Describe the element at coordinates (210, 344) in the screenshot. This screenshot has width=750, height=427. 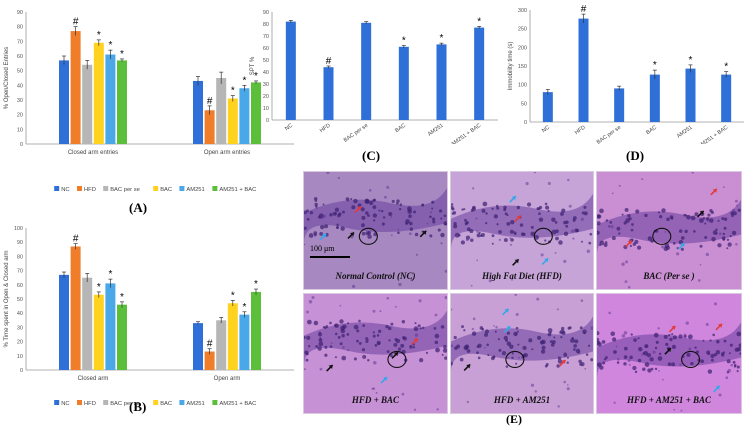
I see `significance-mark: #` at that location.